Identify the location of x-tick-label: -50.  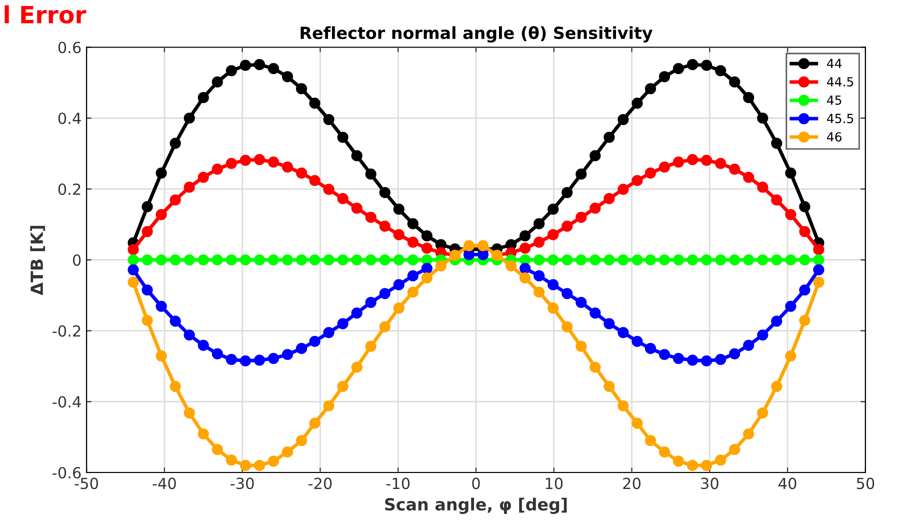
(86, 484).